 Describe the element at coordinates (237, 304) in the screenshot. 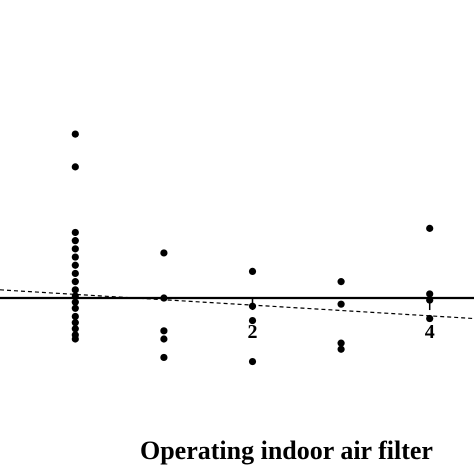

I see `trend-line` at that location.